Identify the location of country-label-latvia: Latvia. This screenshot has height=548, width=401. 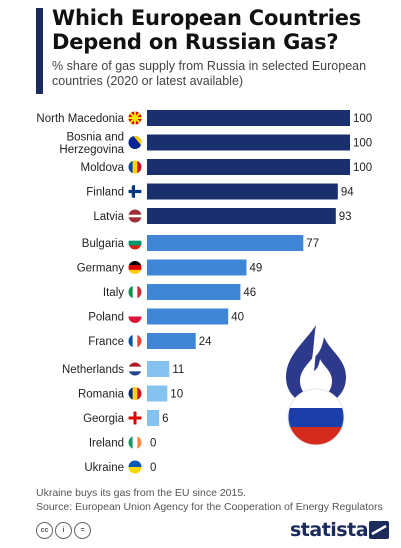
(108, 217).